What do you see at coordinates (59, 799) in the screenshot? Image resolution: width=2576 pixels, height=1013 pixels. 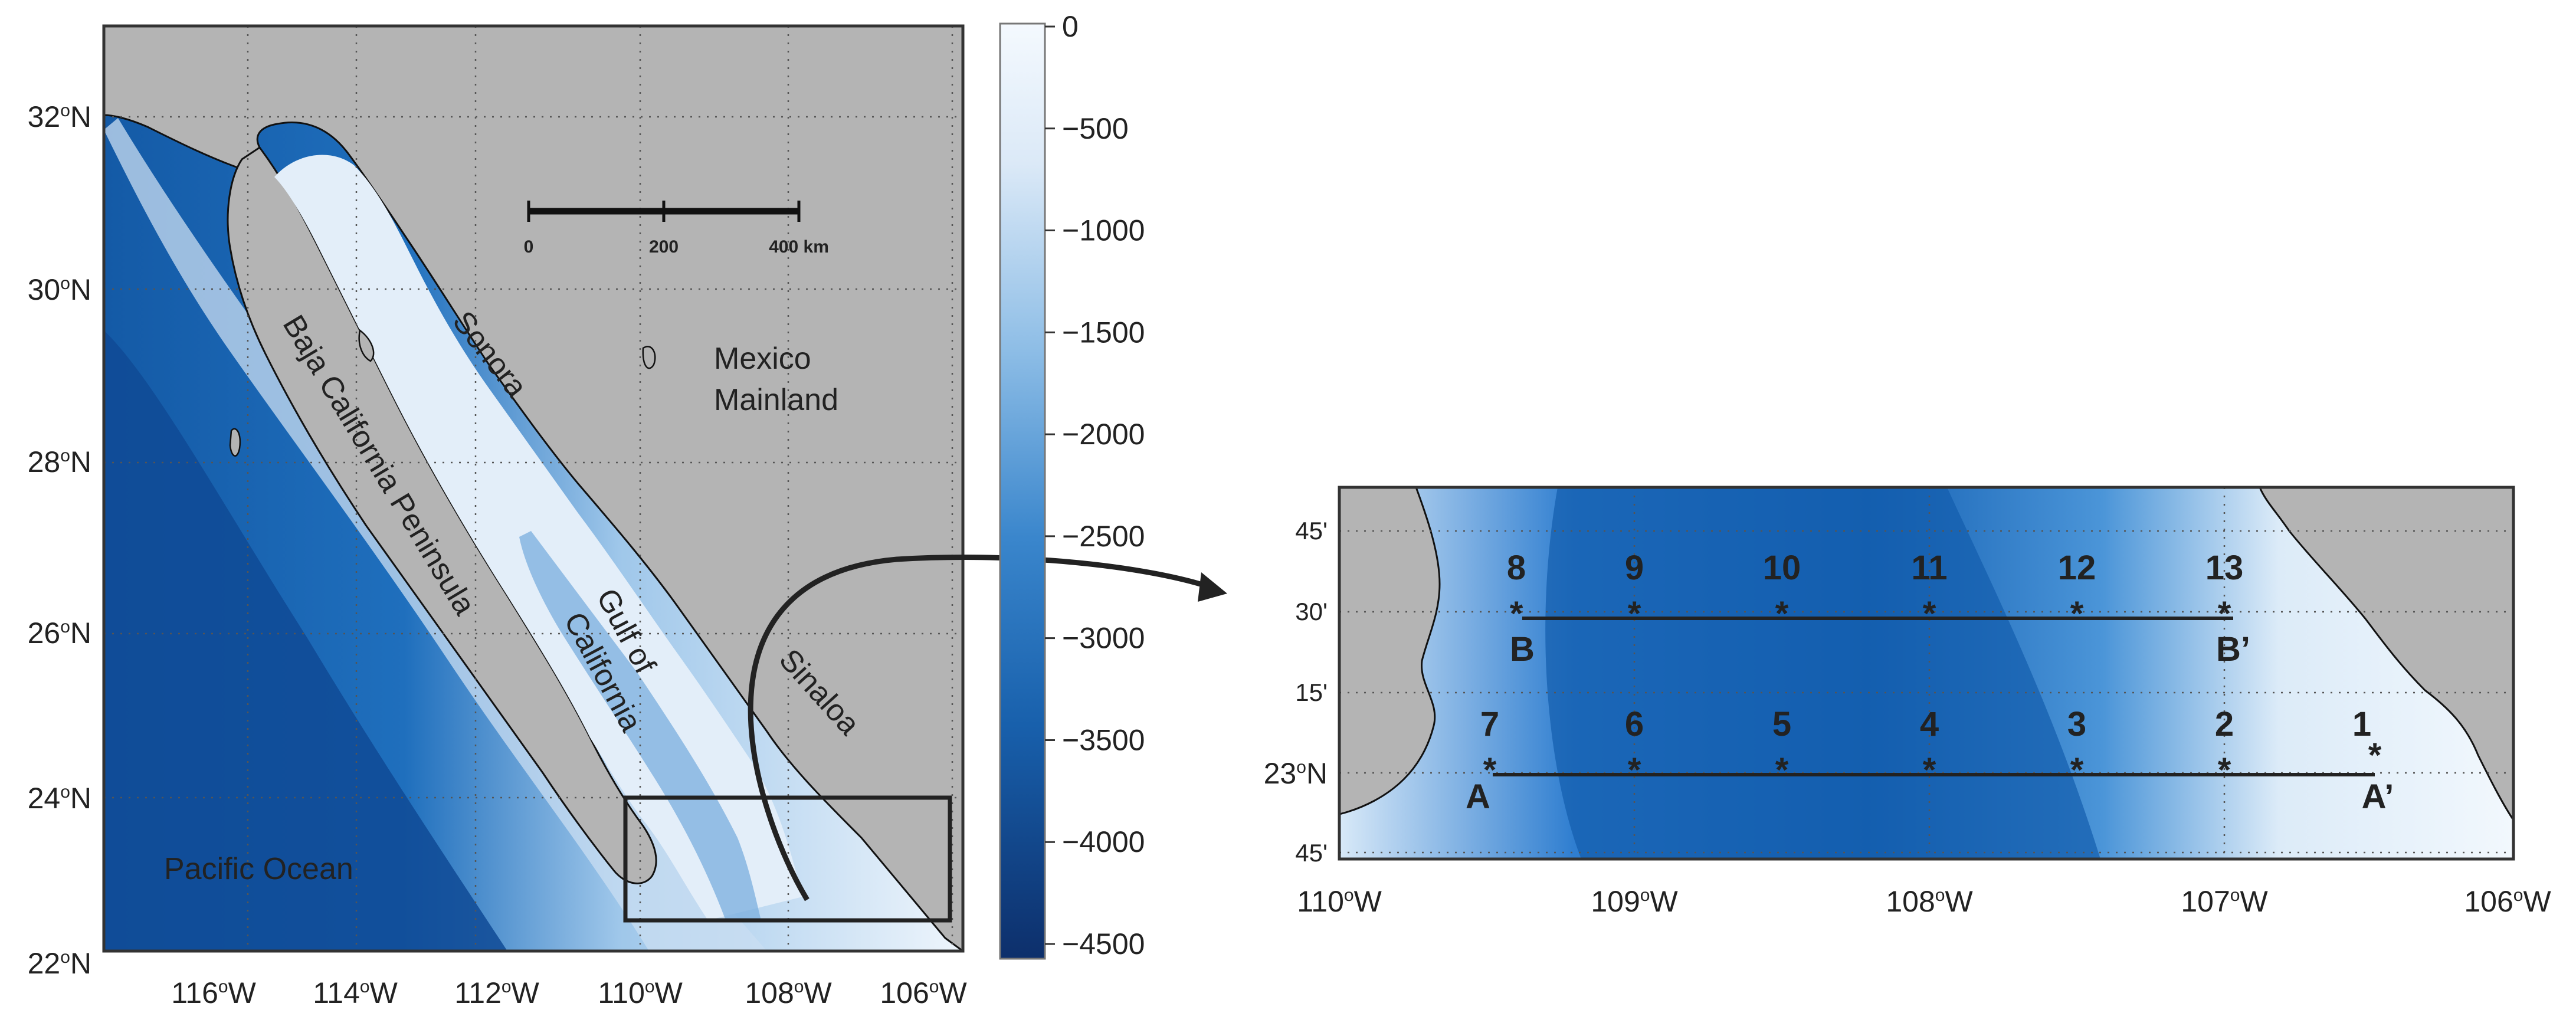 I see `lat-label-24n: 24oN` at bounding box center [59, 799].